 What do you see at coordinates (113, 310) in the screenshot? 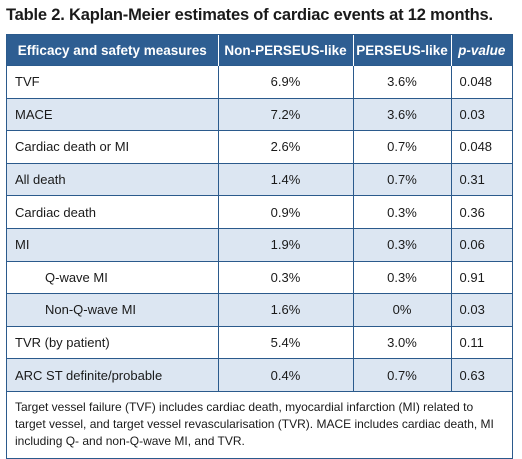
I see `row-label: Non-Q-wave MI` at bounding box center [113, 310].